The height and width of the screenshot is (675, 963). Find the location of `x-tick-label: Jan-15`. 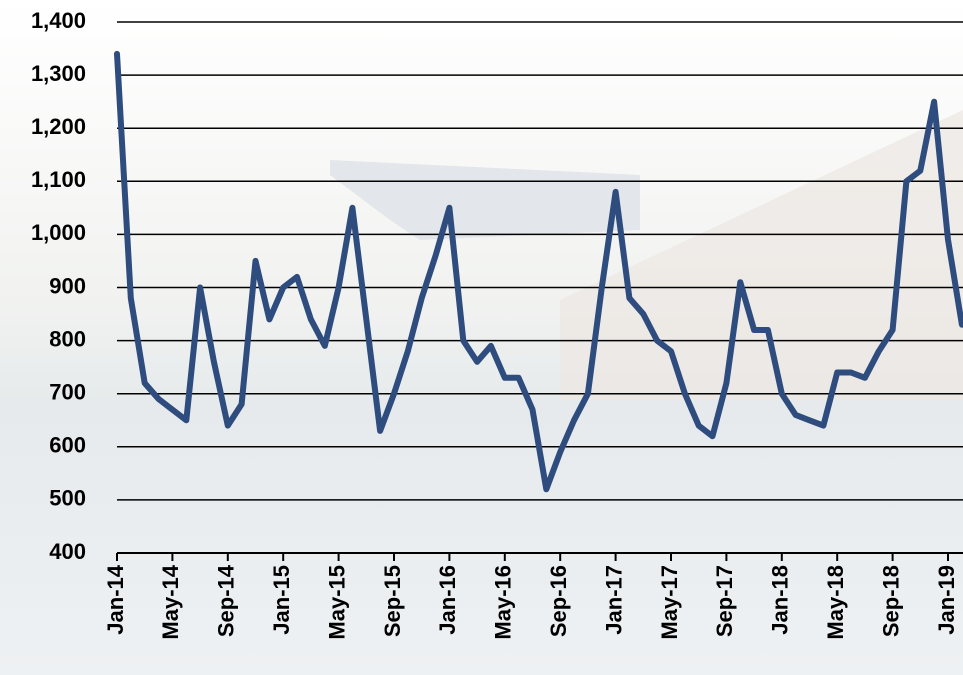

x-tick-label: Jan-15 is located at coordinates (281, 600).